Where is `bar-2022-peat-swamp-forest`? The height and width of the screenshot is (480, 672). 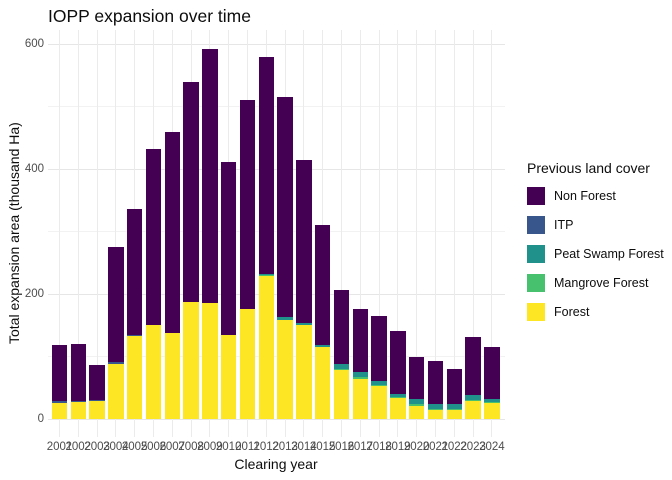
bar-2022-peat-swamp-forest is located at coordinates (454, 406).